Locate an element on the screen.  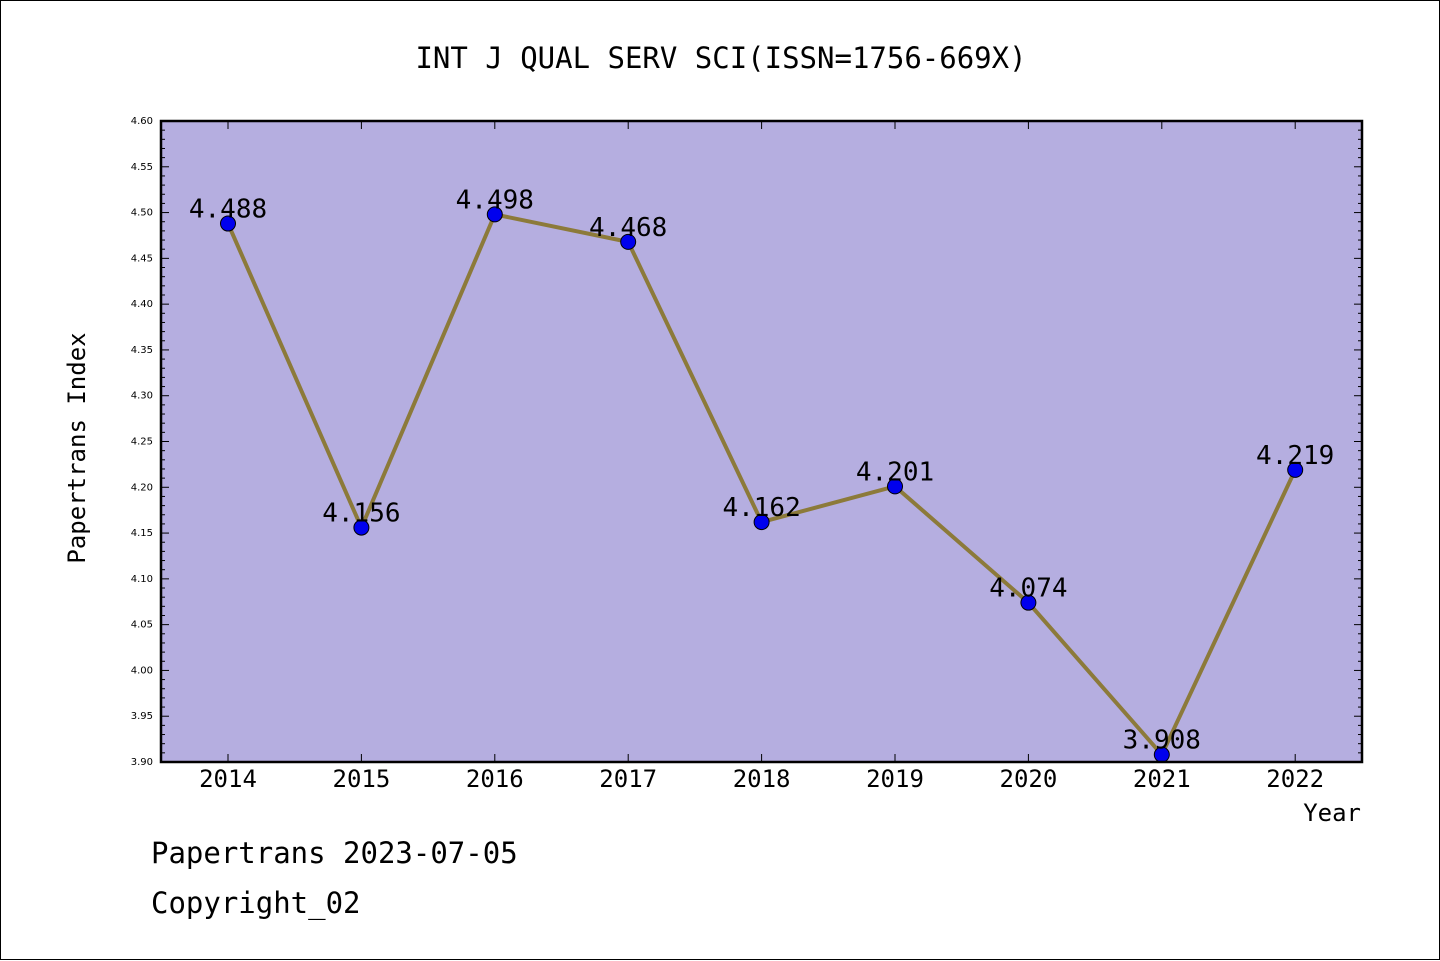
y-tick-label: 4.10 is located at coordinates (142, 579).